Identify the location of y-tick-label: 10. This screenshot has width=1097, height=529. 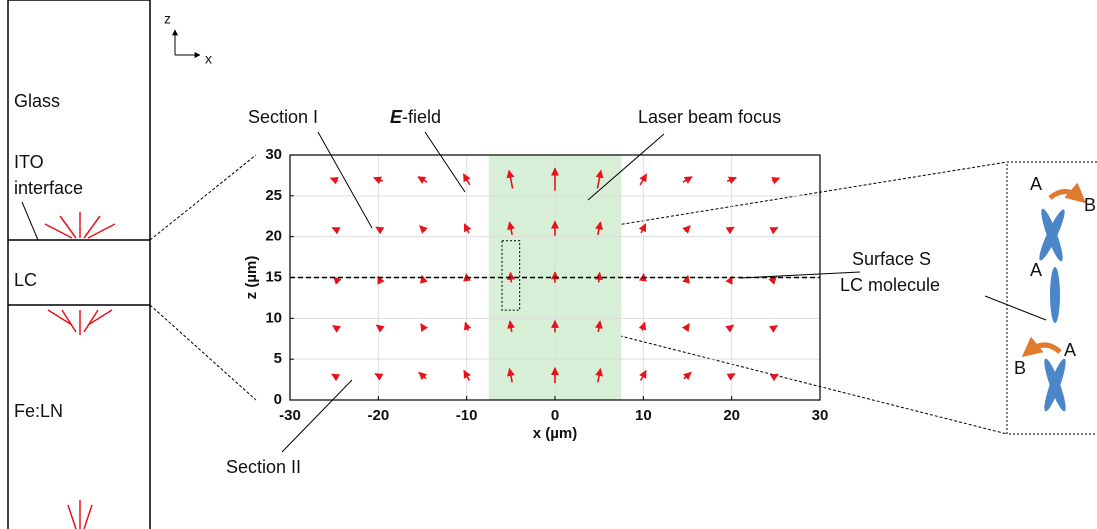
(273, 317).